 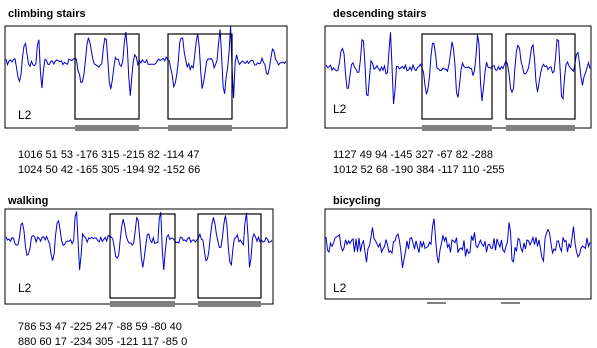 What do you see at coordinates (357, 201) in the screenshot?
I see `panel-title: bicycling` at bounding box center [357, 201].